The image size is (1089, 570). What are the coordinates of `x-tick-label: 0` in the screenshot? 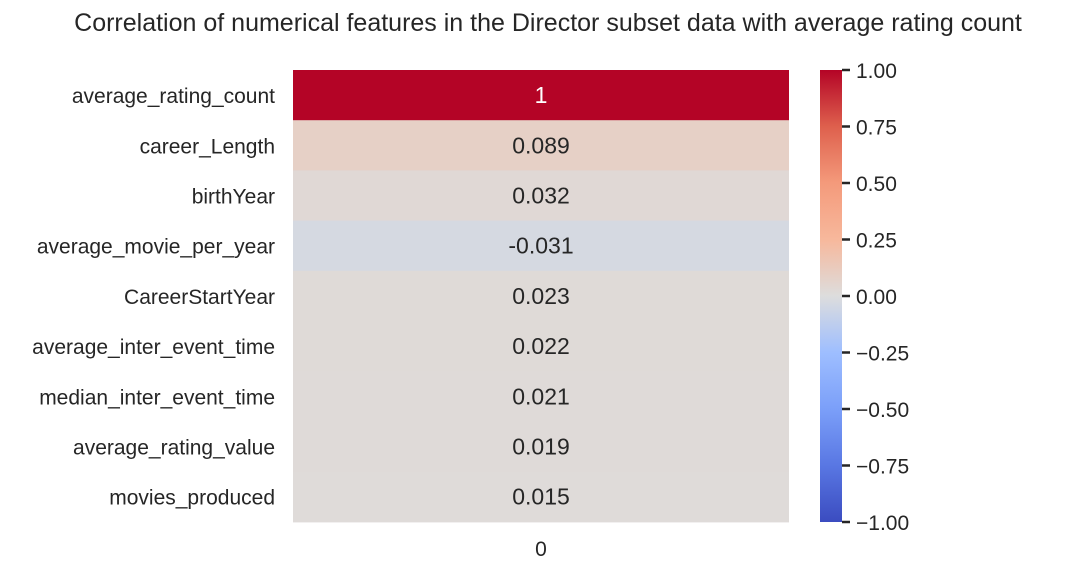 It's located at (541, 549).